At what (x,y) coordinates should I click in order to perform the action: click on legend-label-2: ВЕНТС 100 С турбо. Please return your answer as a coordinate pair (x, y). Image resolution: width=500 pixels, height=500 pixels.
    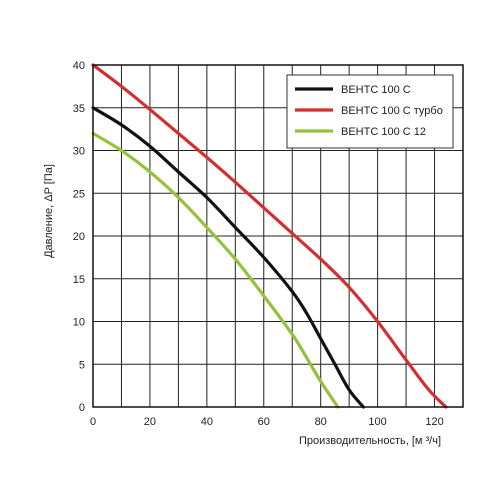
    Looking at the image, I should click on (392, 111).